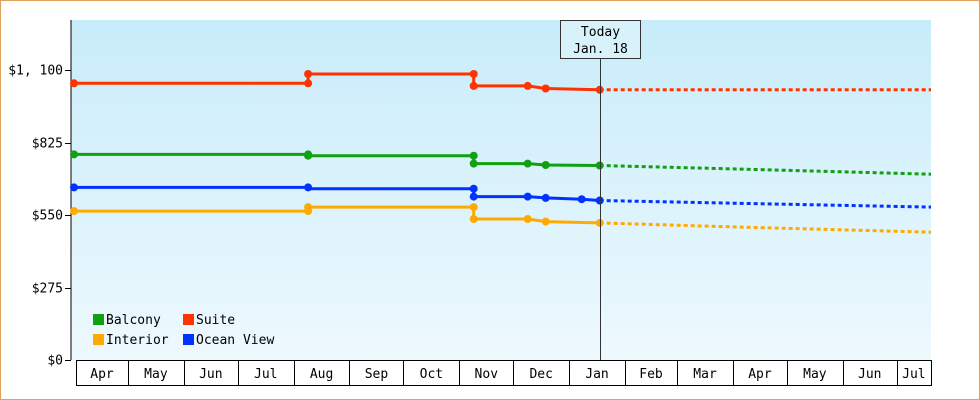 The height and width of the screenshot is (400, 980). I want to click on x-tick-label: Jan, so click(596, 374).